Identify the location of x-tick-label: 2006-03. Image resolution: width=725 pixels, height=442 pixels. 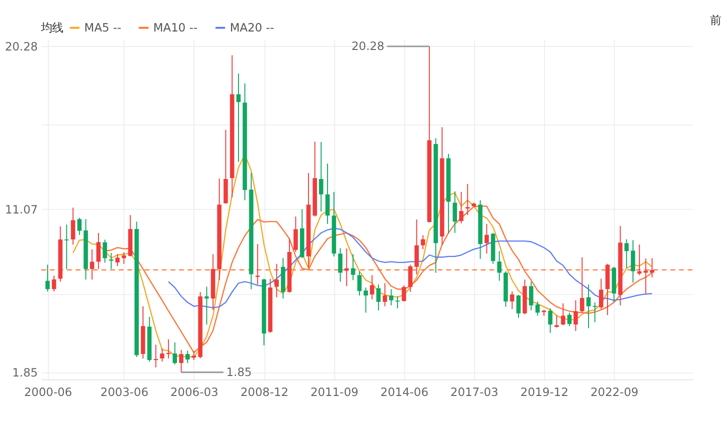
(194, 392).